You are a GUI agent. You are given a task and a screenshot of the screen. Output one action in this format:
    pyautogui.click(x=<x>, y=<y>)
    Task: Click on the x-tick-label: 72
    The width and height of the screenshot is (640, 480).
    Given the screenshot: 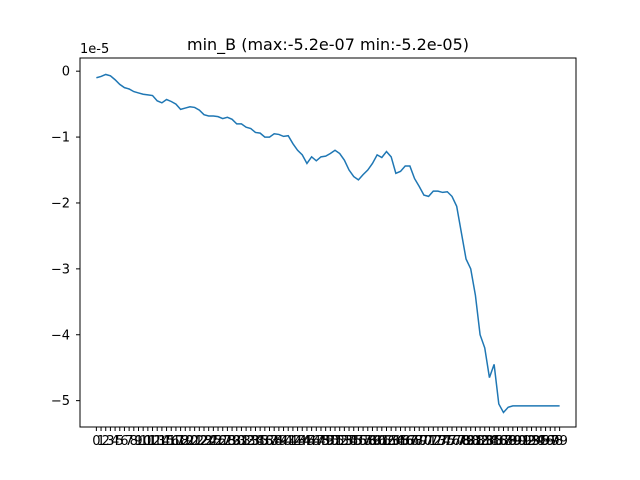 What is the action you would take?
    pyautogui.click(x=433, y=441)
    